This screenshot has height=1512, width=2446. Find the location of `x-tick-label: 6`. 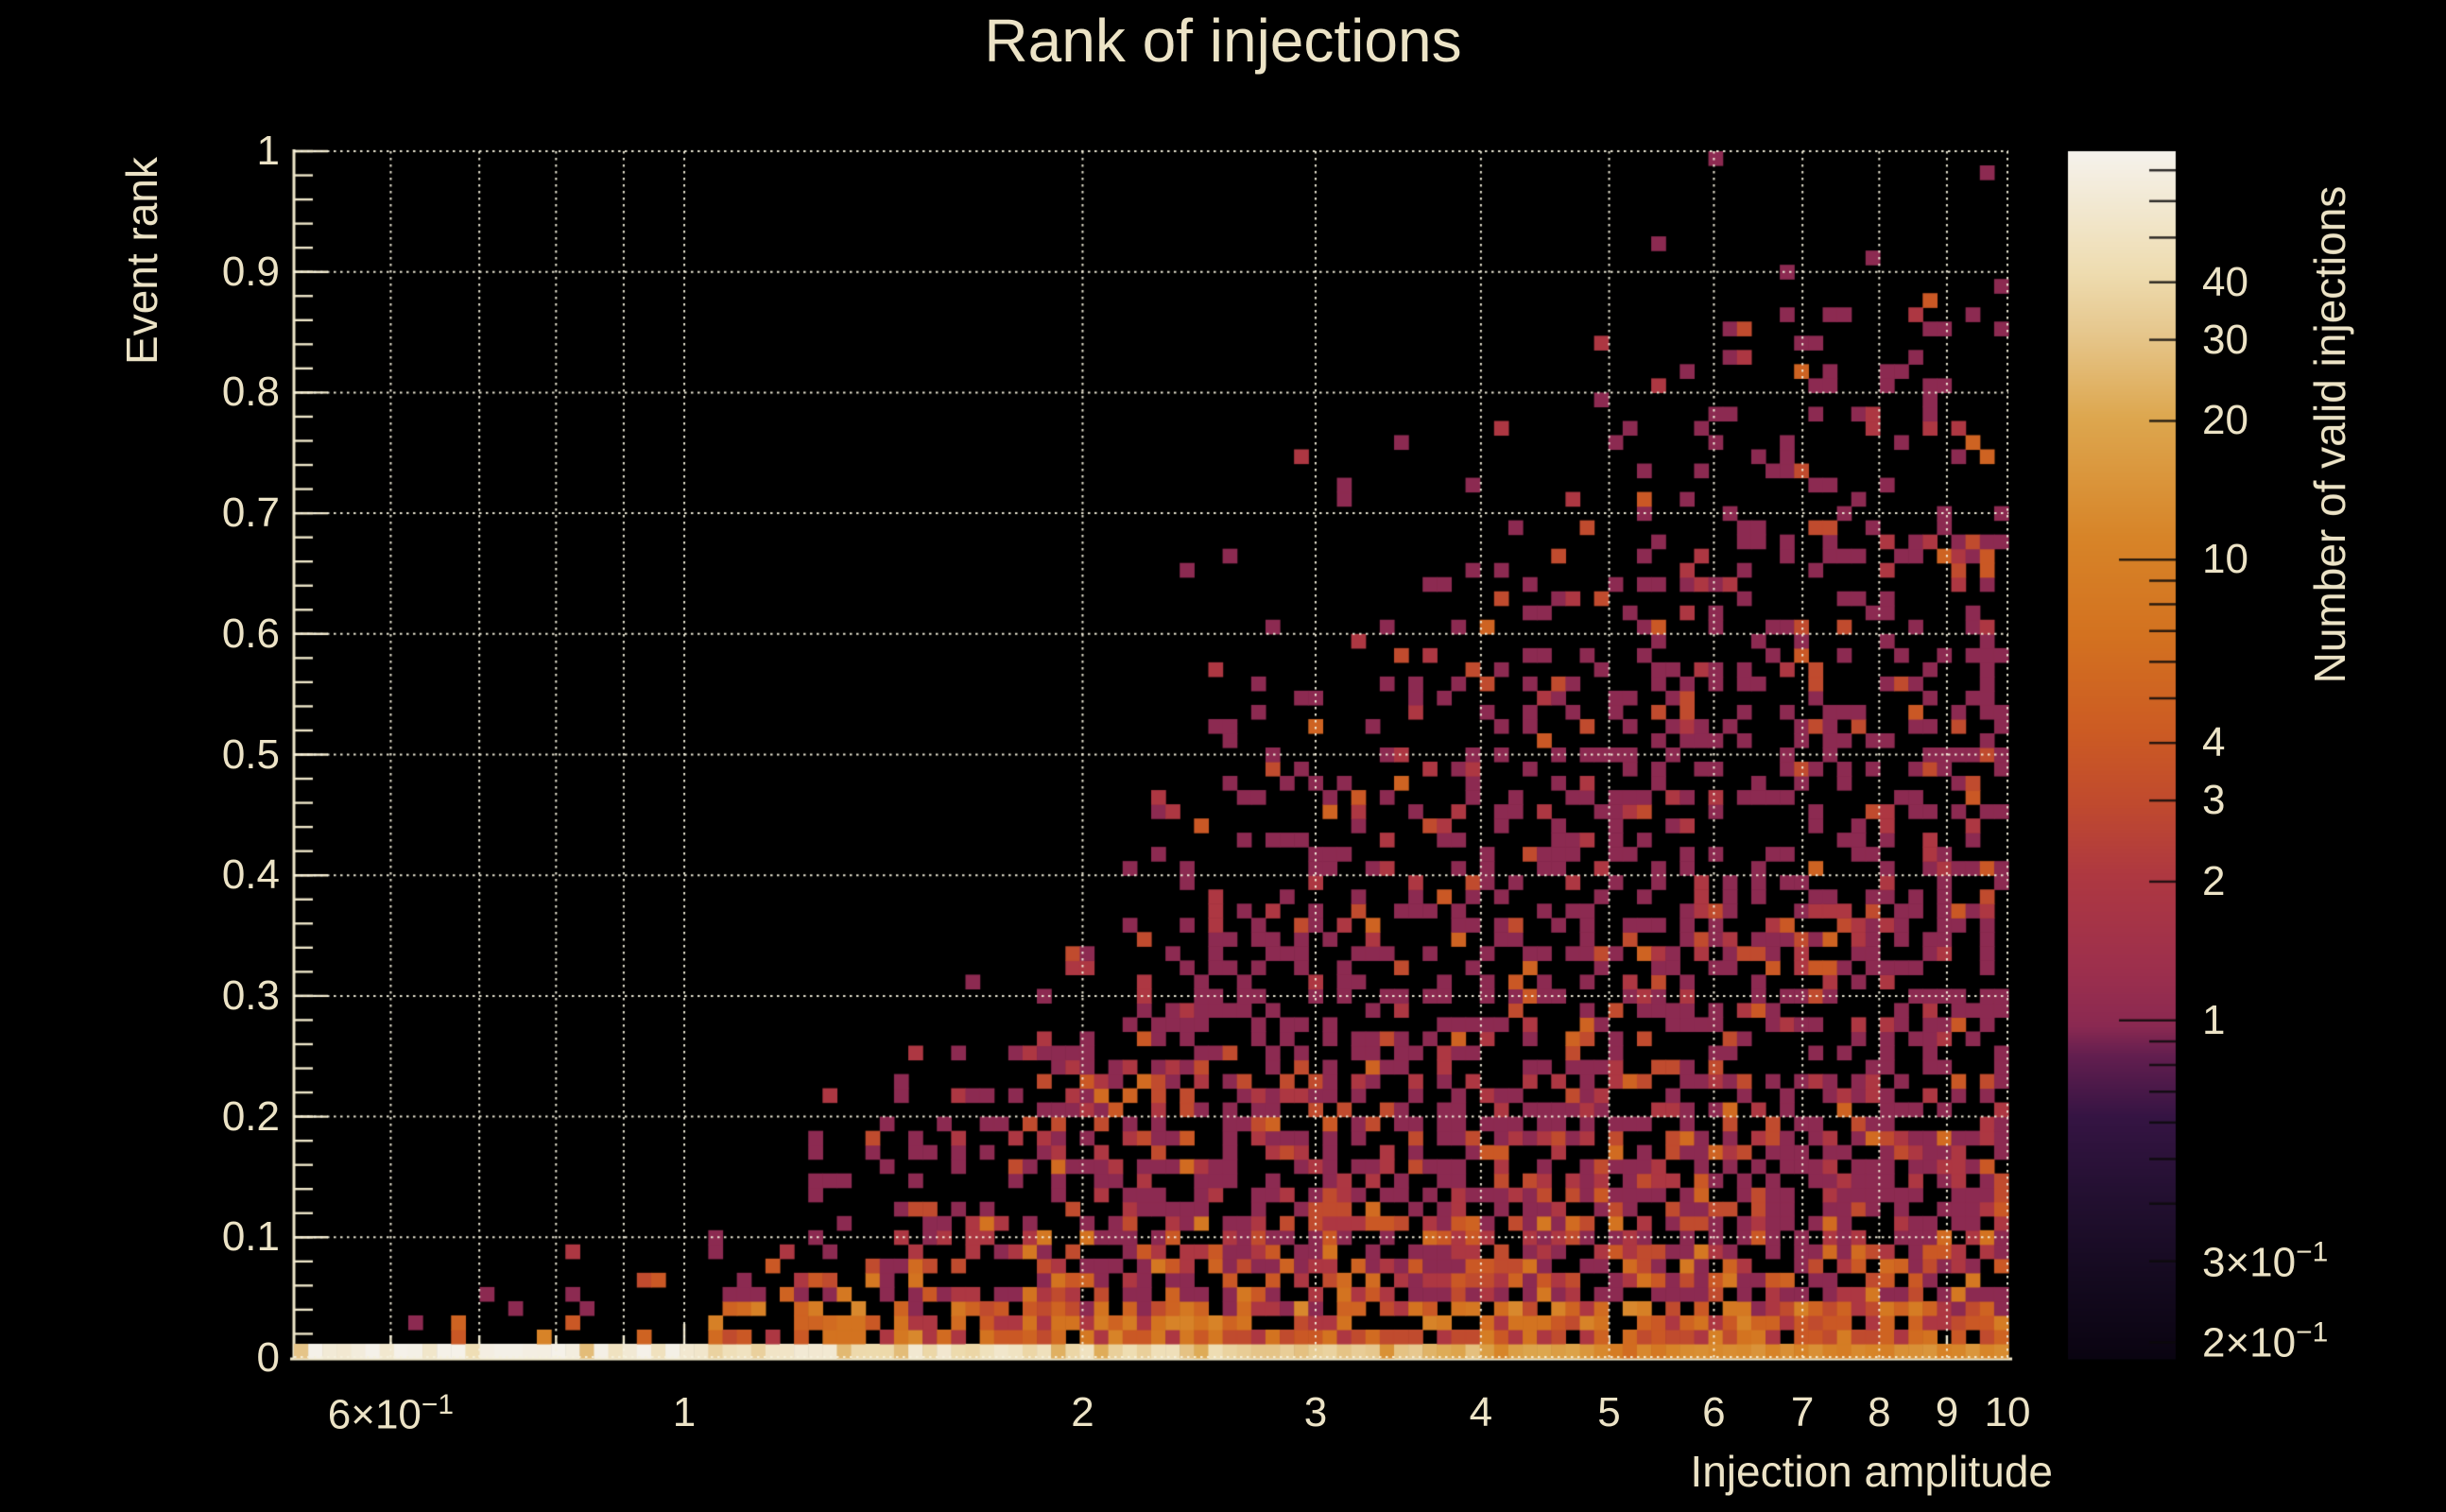

x-tick-label: 6 is located at coordinates (1714, 1412).